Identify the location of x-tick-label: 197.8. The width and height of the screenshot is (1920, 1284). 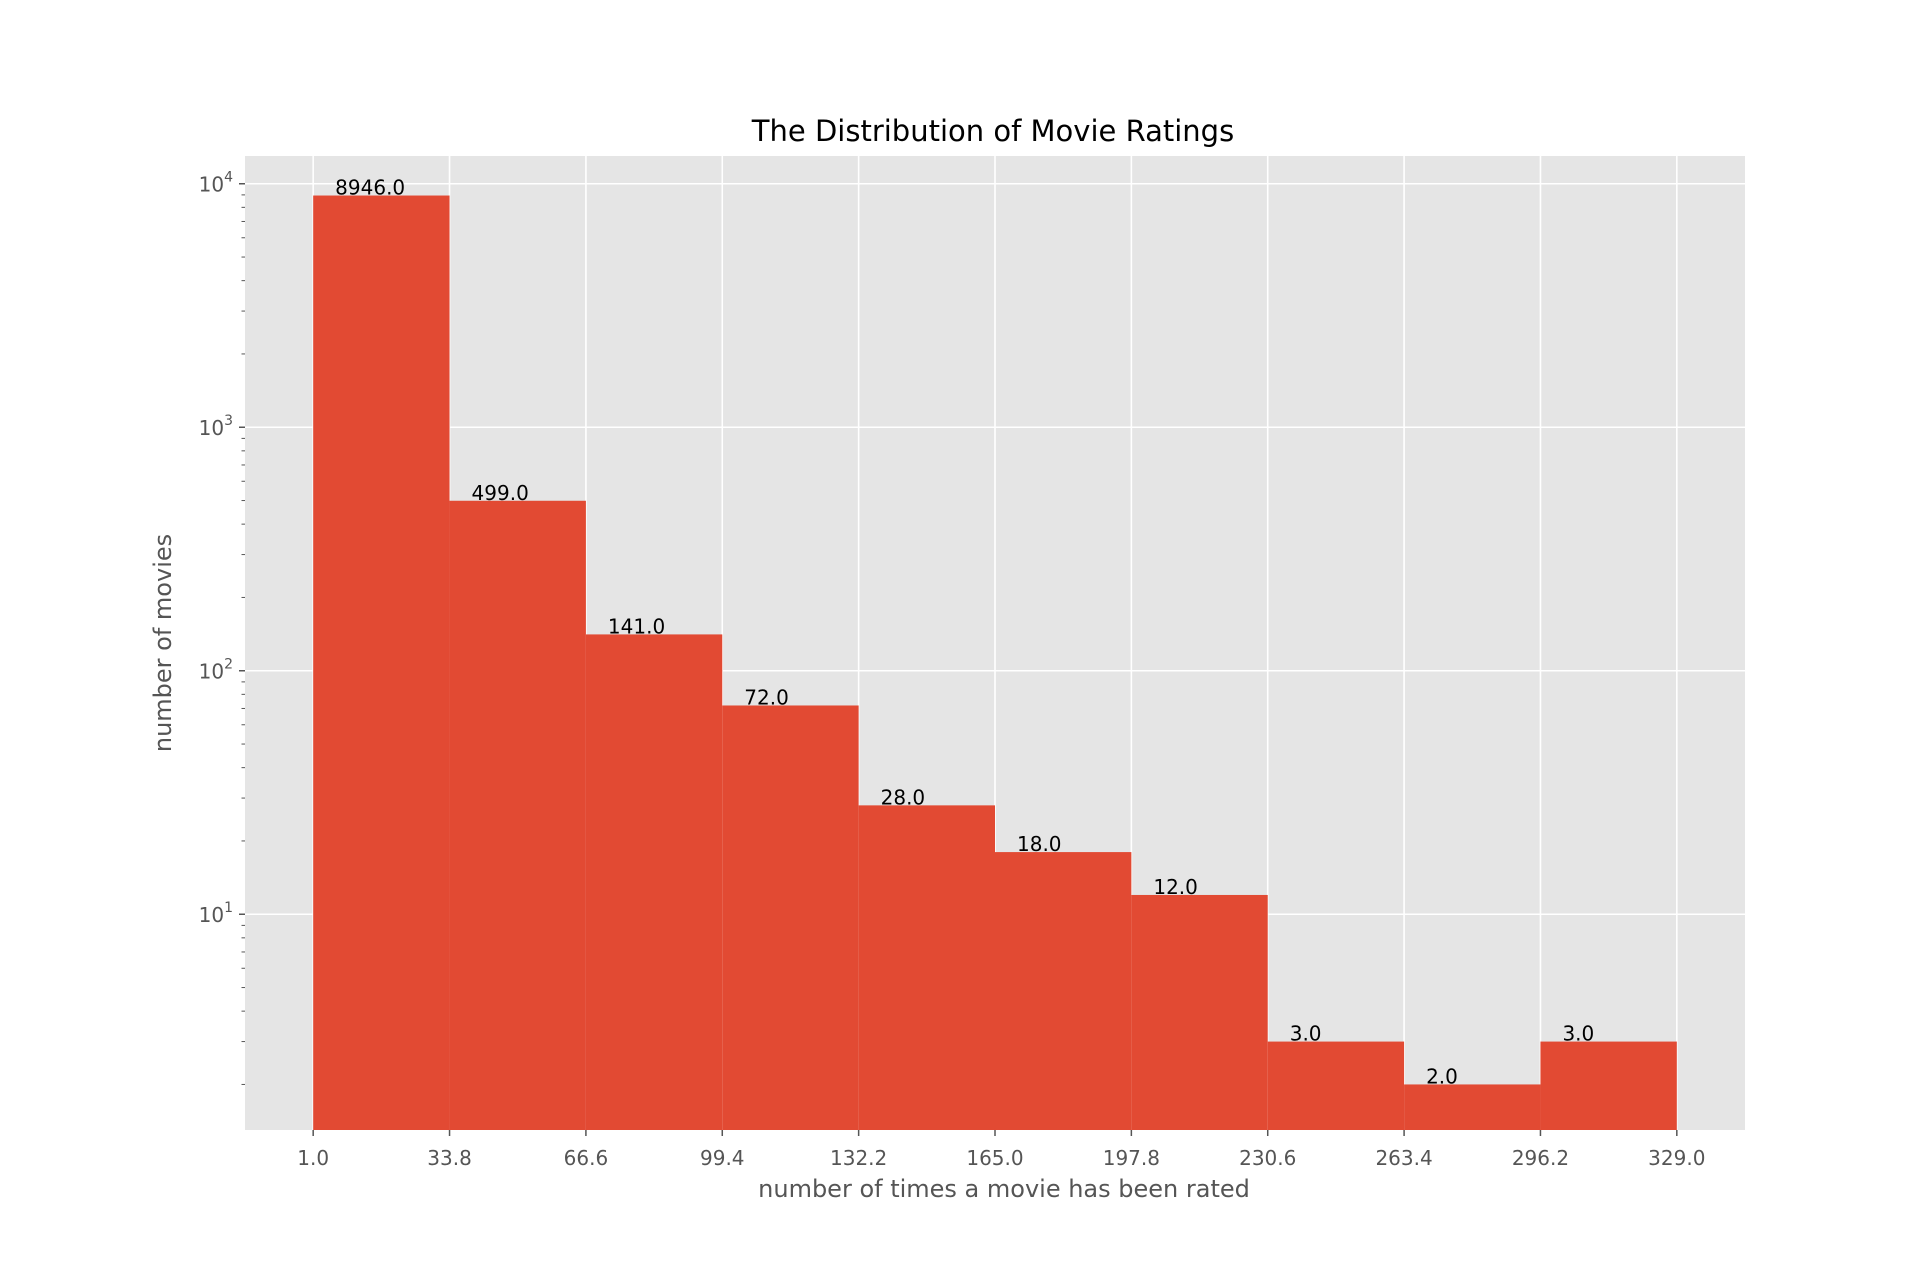
(1131, 1158).